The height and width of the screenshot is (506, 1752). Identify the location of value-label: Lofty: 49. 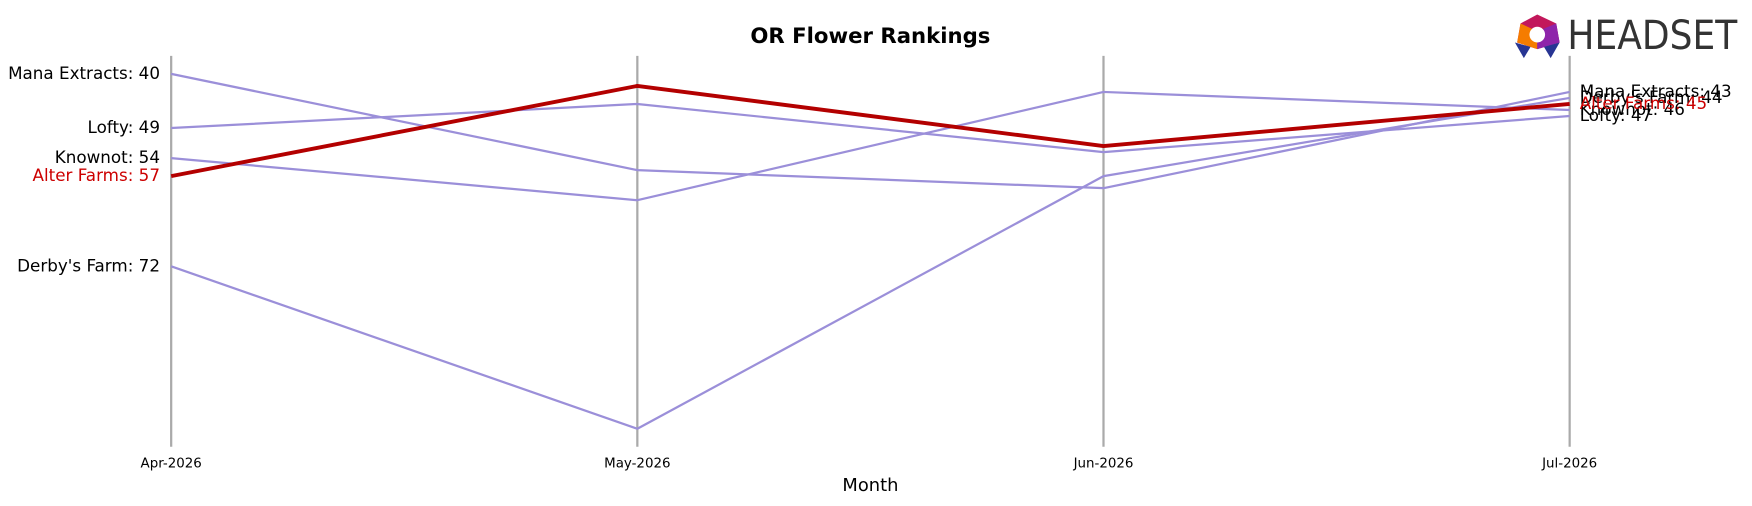
(124, 127).